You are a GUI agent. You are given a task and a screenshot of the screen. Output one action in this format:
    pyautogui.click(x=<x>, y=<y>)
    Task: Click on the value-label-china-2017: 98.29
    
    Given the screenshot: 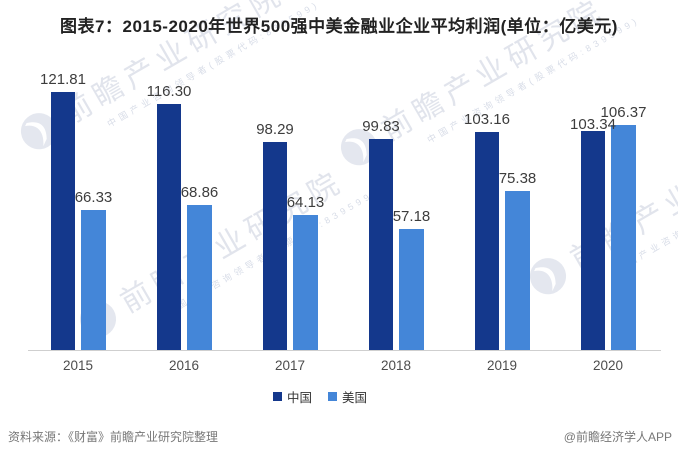 What is the action you would take?
    pyautogui.click(x=275, y=129)
    